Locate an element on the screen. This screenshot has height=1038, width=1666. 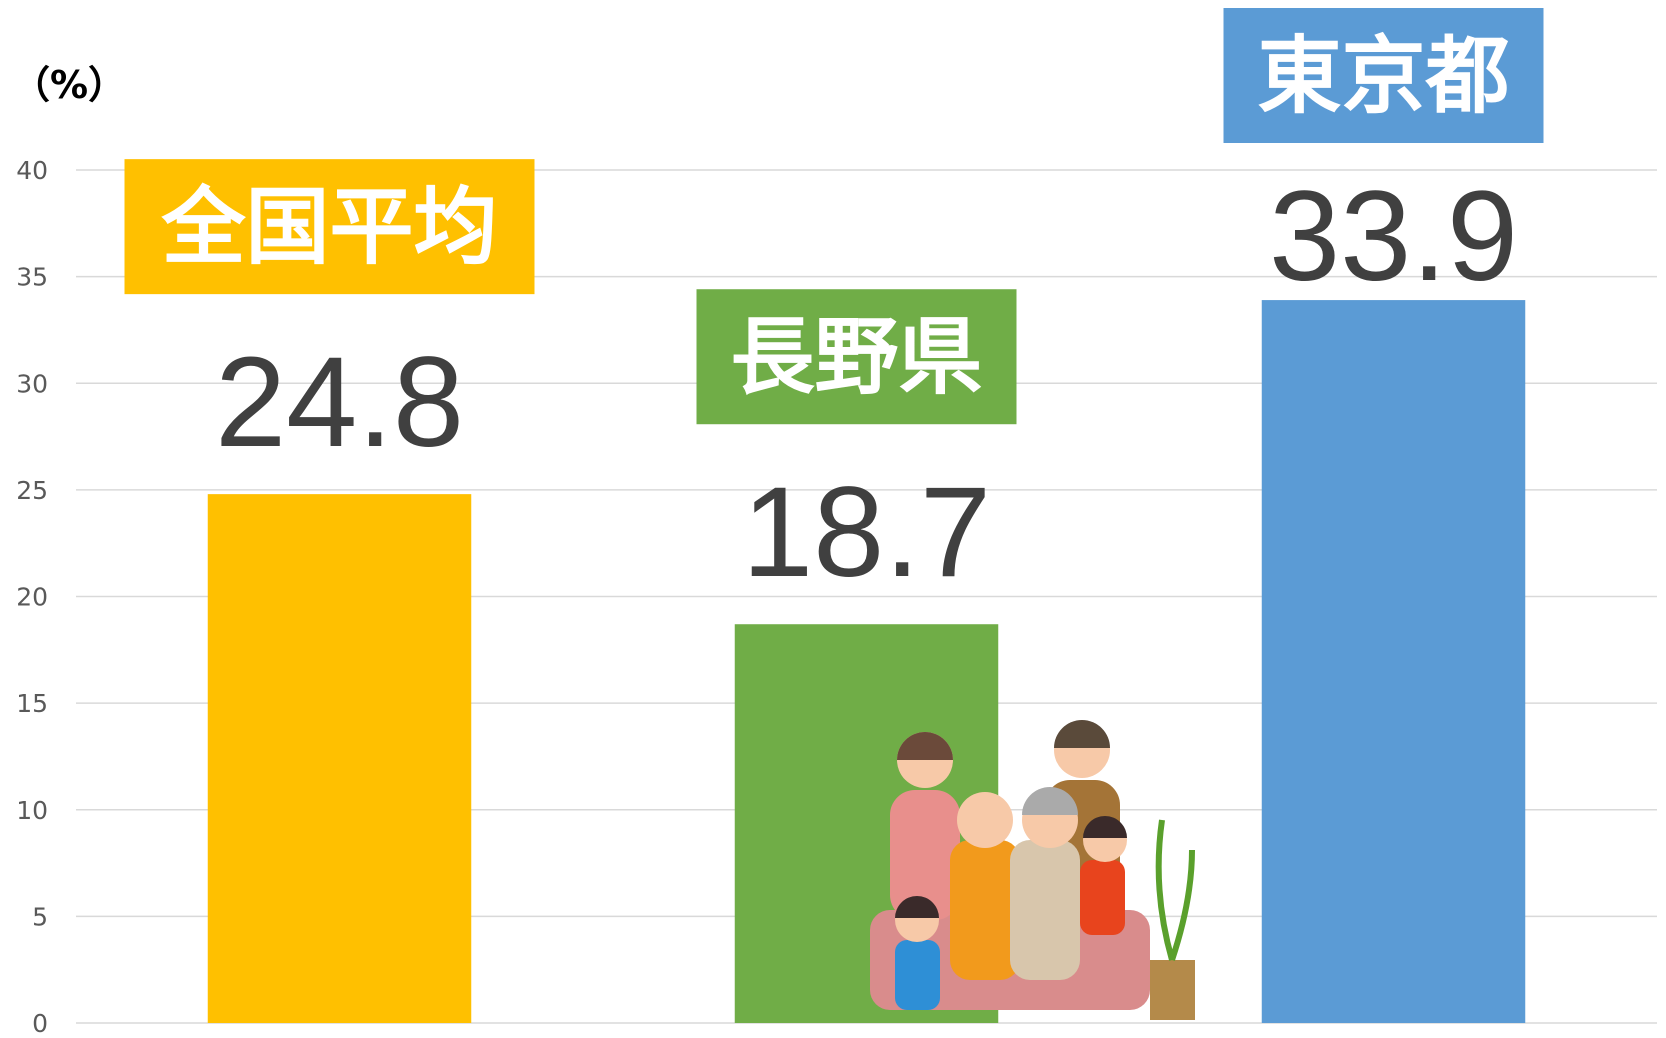
y-tick-label: 15 is located at coordinates (32, 703).